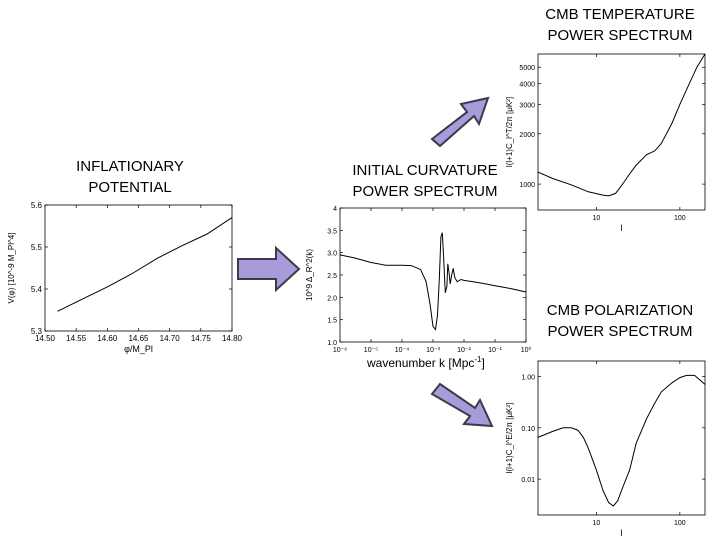 The height and width of the screenshot is (540, 720). I want to click on y-tick-label: 5.6, so click(37, 205).